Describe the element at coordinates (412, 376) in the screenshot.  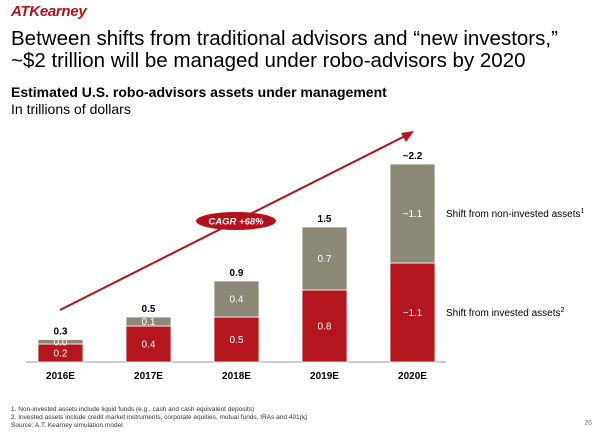
I see `x-tick-label: 2020E` at that location.